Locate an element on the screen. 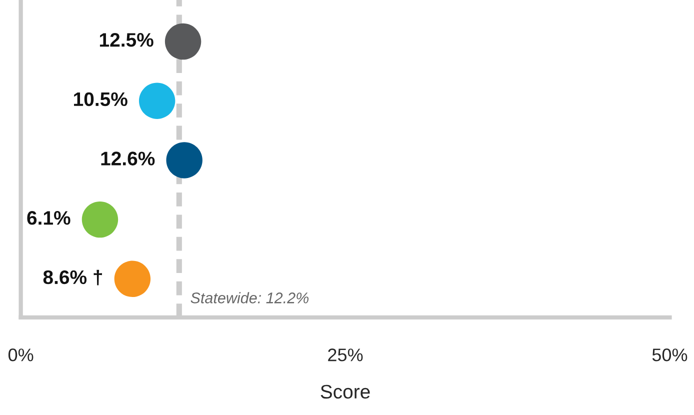  data-label: 12.6% is located at coordinates (128, 159).